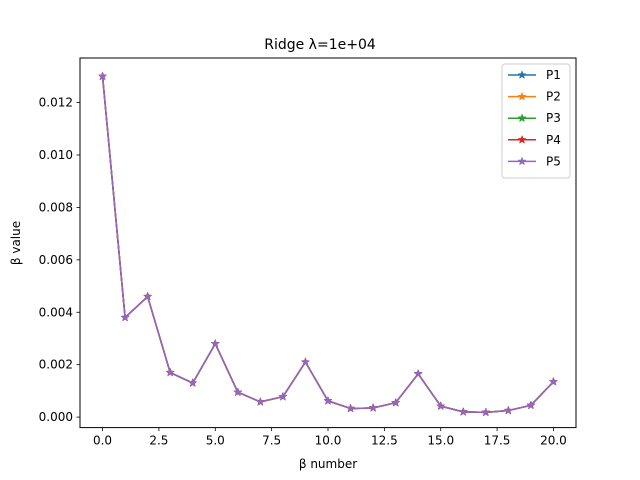  What do you see at coordinates (320, 45) in the screenshot?
I see `chart-title: Ridge λ=1e+04` at bounding box center [320, 45].